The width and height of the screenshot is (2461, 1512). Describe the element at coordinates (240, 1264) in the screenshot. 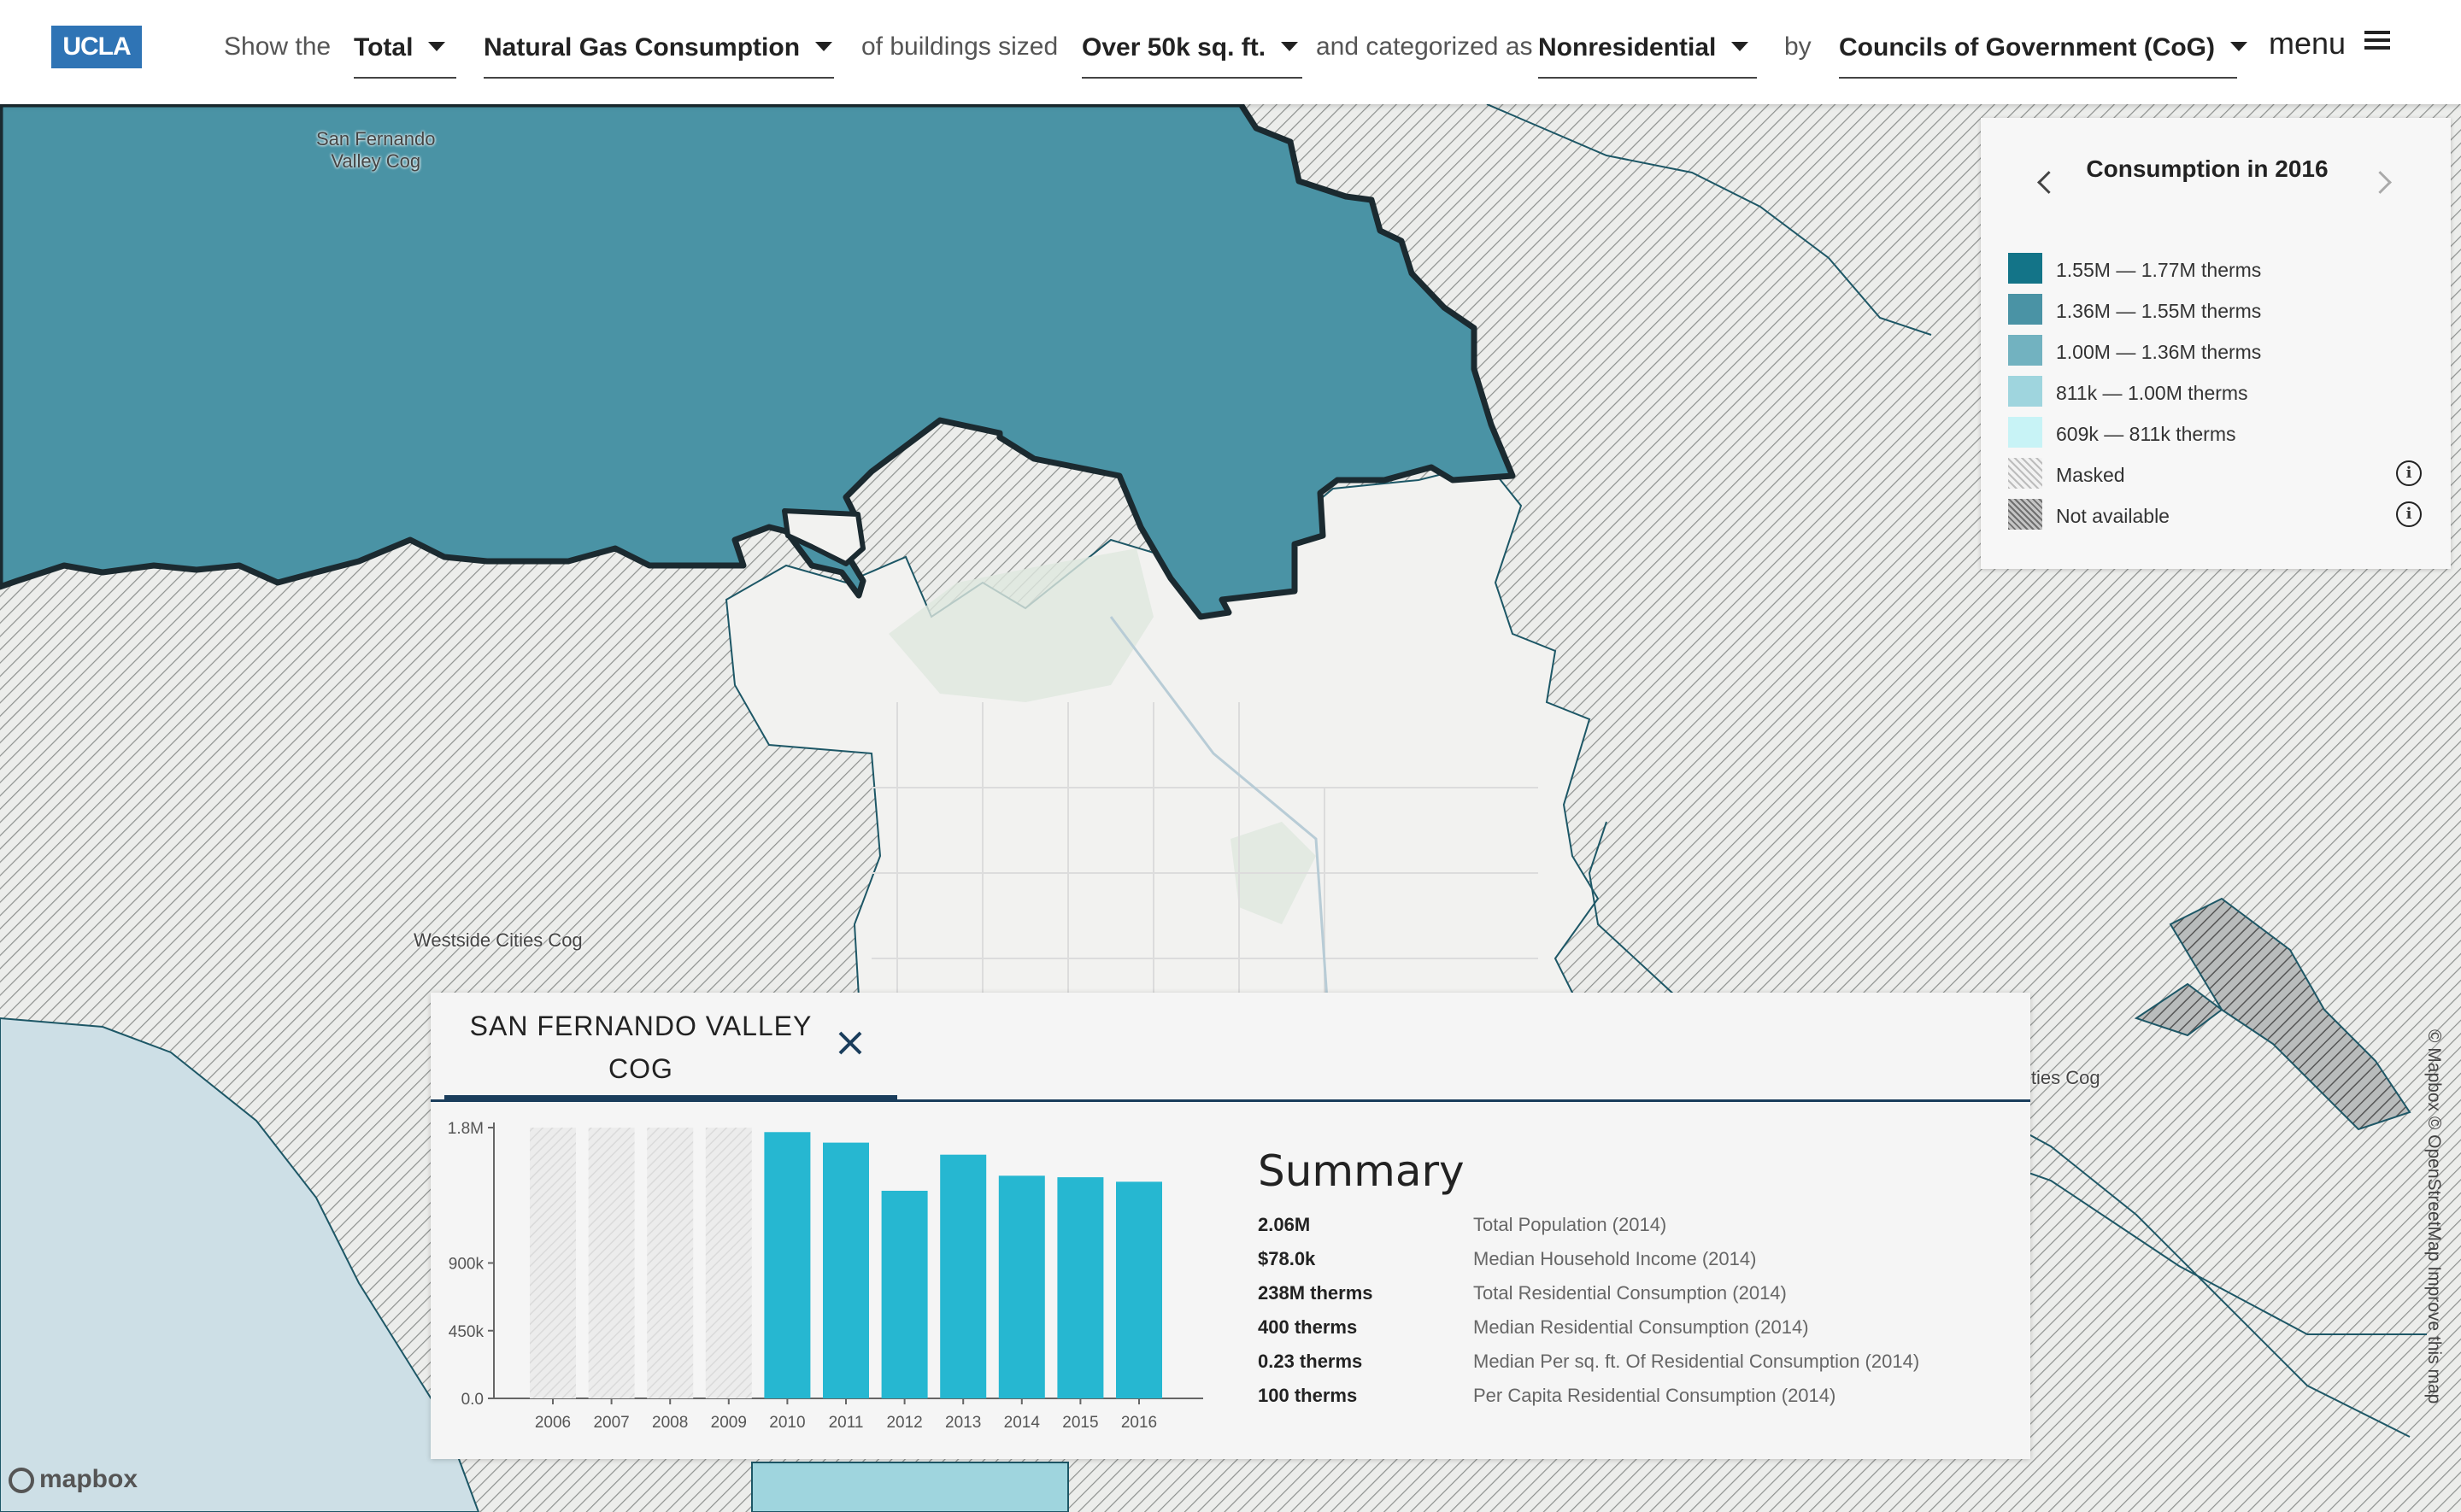

I see `ocean` at that location.